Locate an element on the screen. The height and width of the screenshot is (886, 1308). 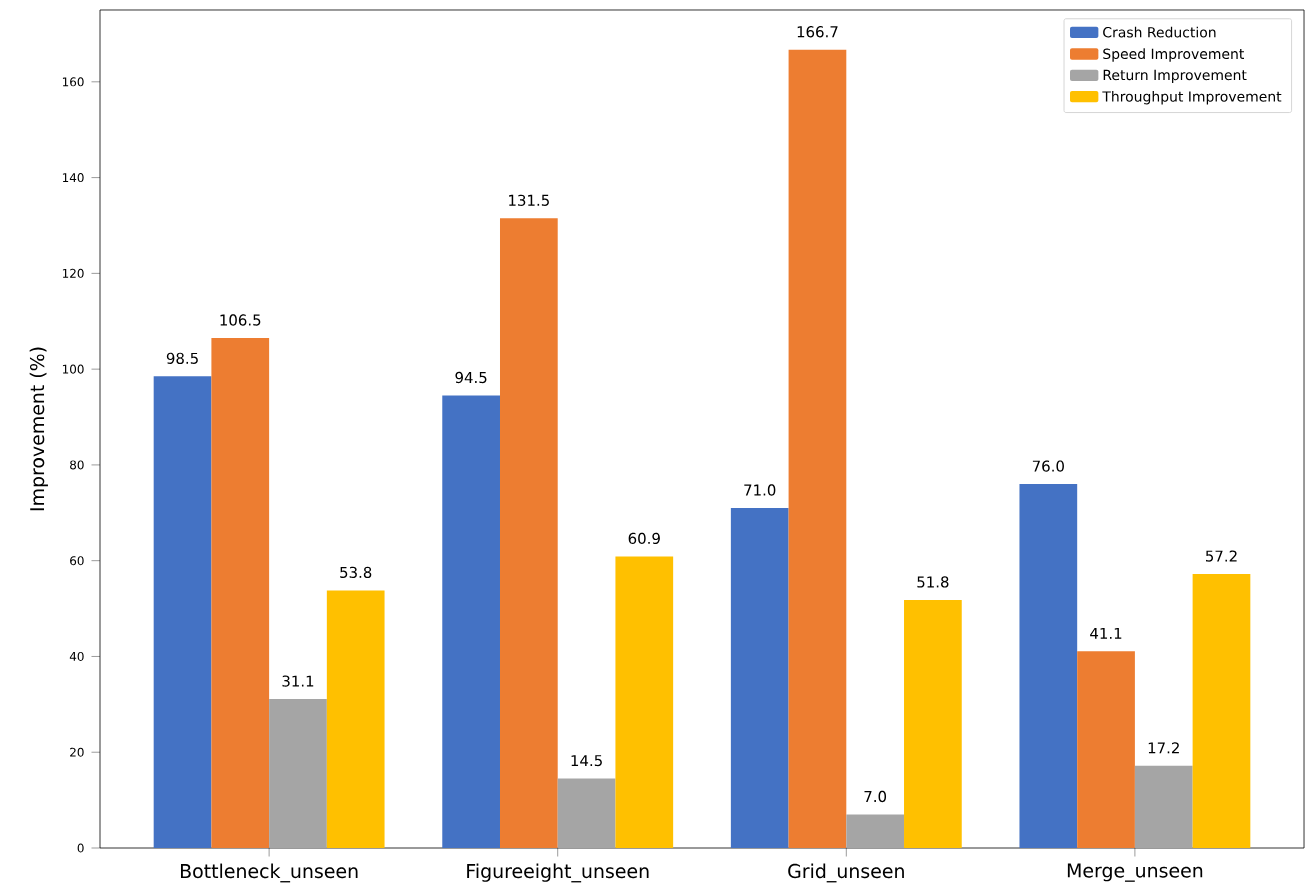
y-axis-title: Improvement (%) is located at coordinates (38, 429).